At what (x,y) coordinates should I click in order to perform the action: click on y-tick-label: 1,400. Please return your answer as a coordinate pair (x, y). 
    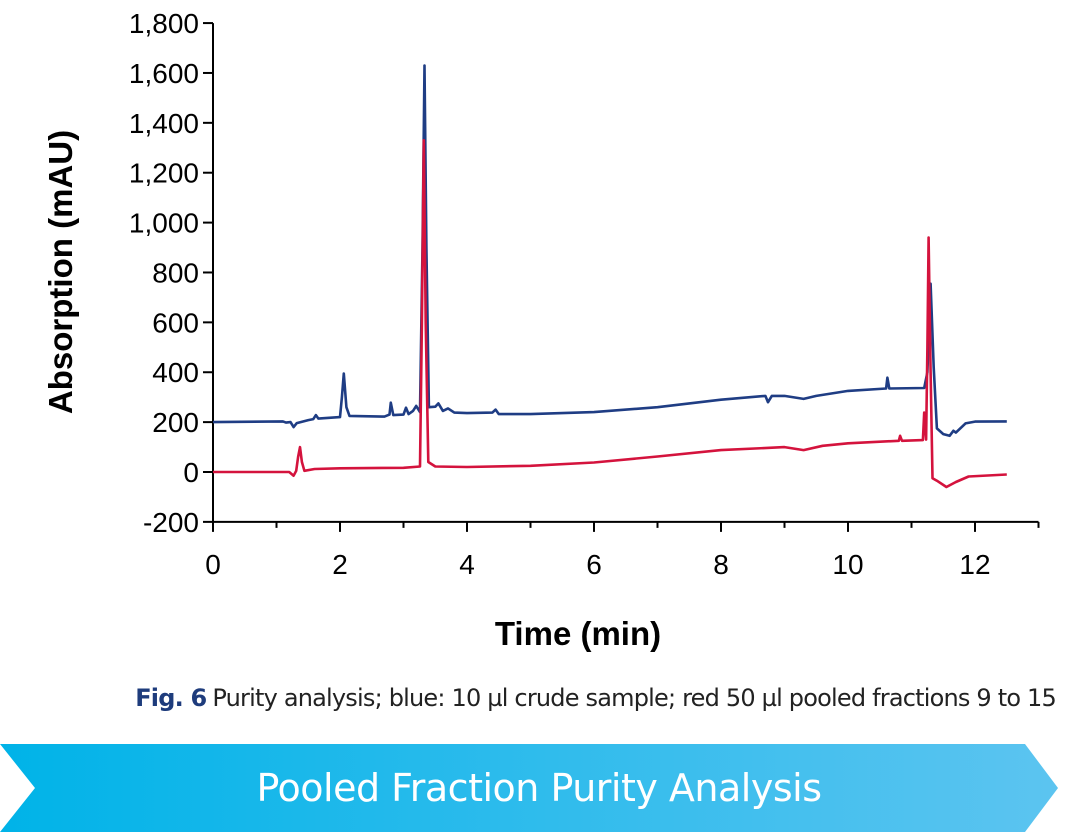
    Looking at the image, I should click on (164, 123).